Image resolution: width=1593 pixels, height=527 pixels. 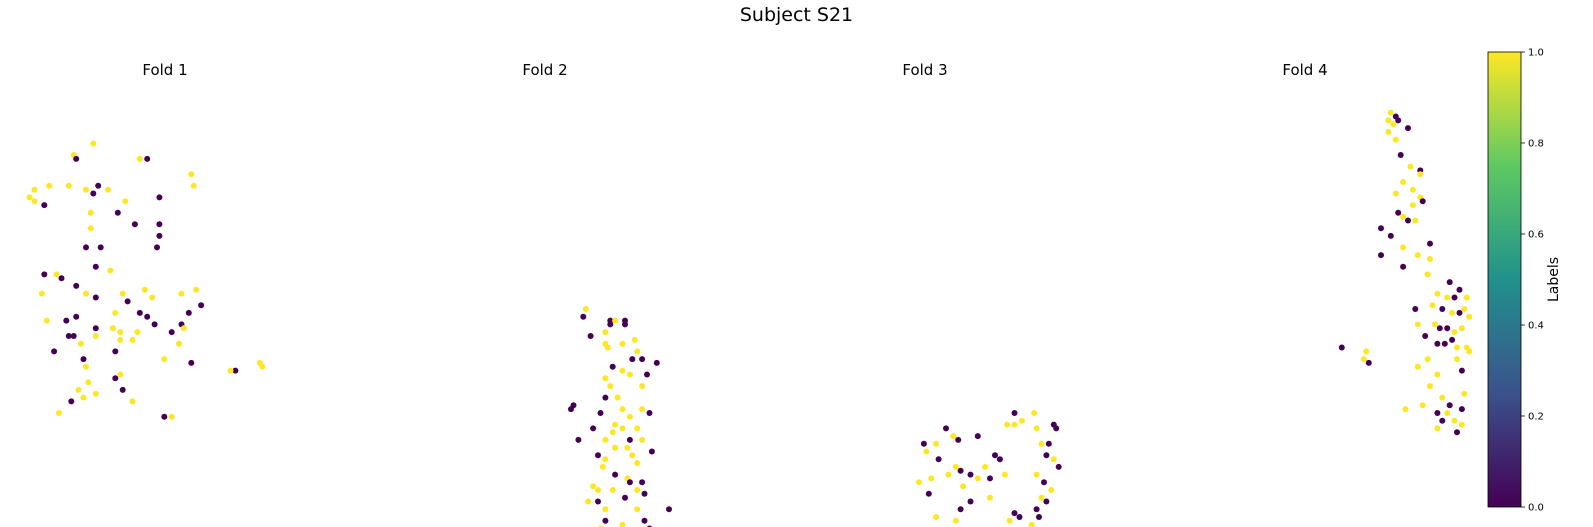 What do you see at coordinates (1536, 53) in the screenshot?
I see `colorbar-tick-label: 1.0` at bounding box center [1536, 53].